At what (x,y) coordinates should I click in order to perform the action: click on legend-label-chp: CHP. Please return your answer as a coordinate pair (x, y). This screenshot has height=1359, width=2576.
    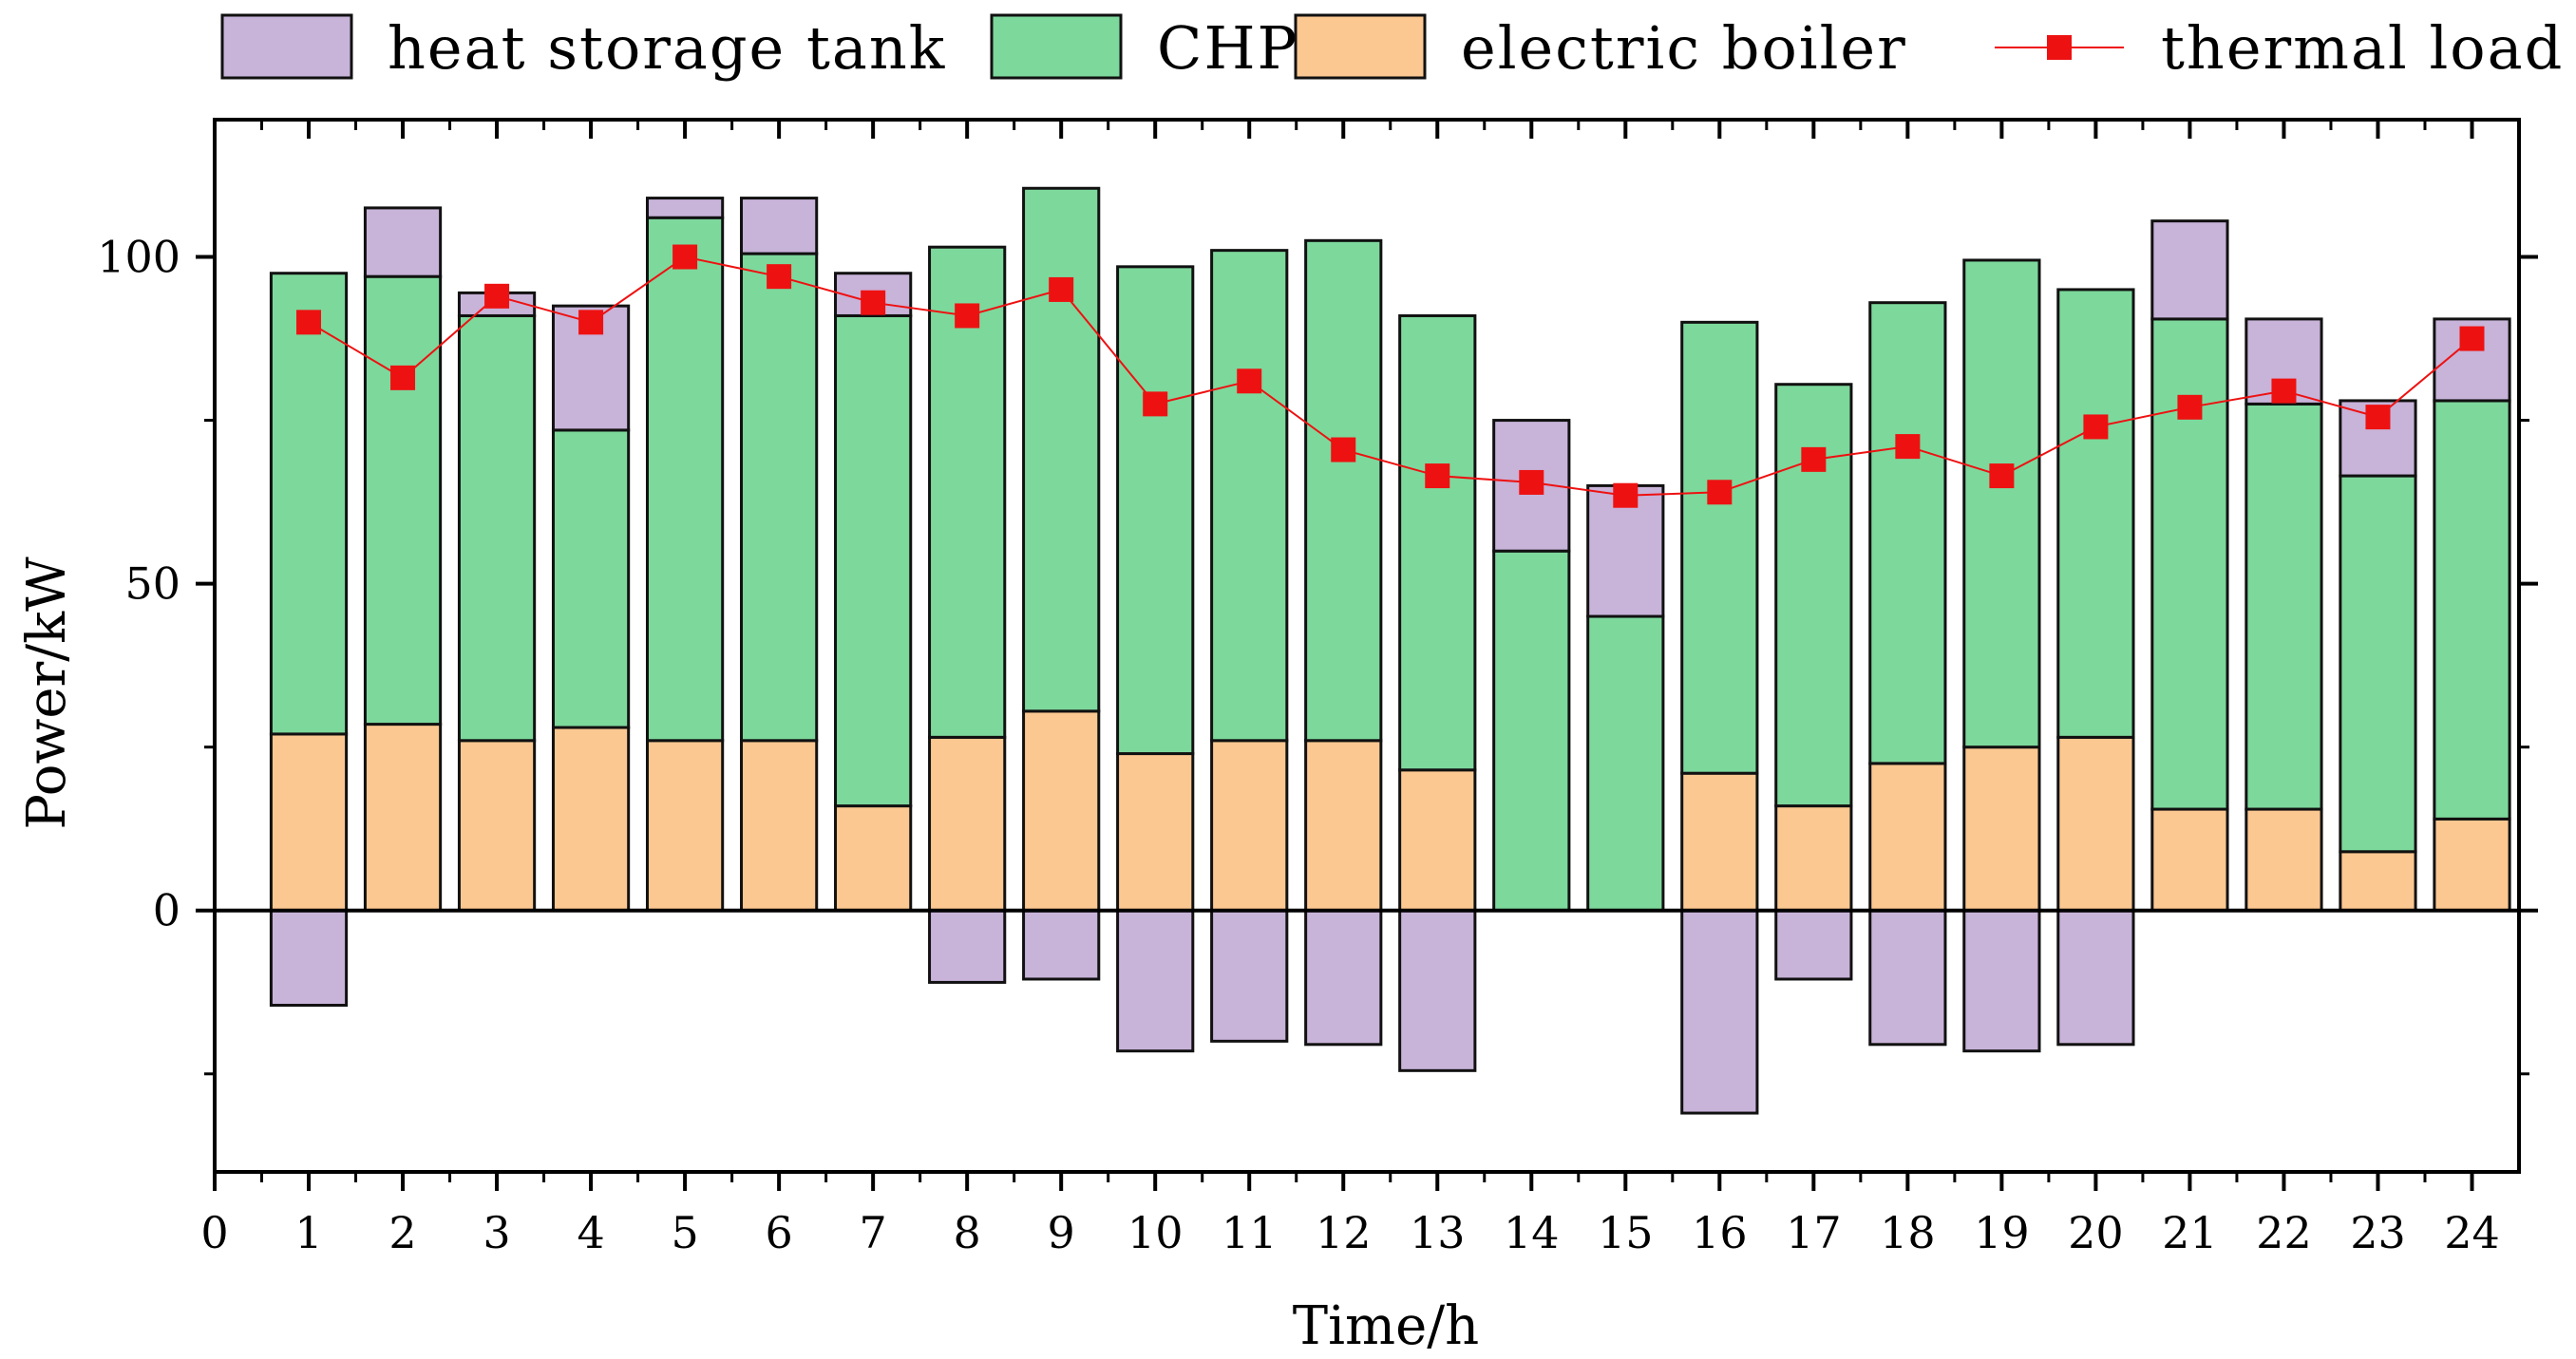
    Looking at the image, I should click on (1227, 48).